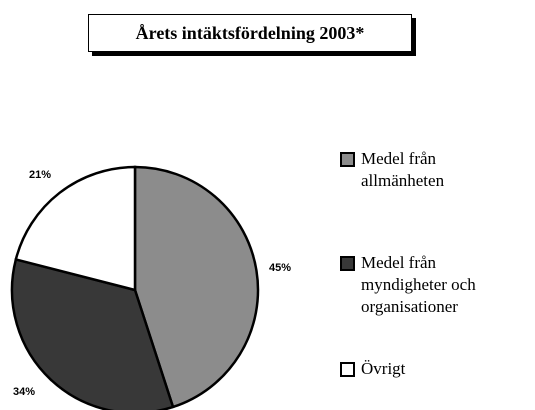 Image resolution: width=535 pixels, height=410 pixels. Describe the element at coordinates (250, 33) in the screenshot. I see `chart-title: Årets intäktsfördelning 2003*` at that location.